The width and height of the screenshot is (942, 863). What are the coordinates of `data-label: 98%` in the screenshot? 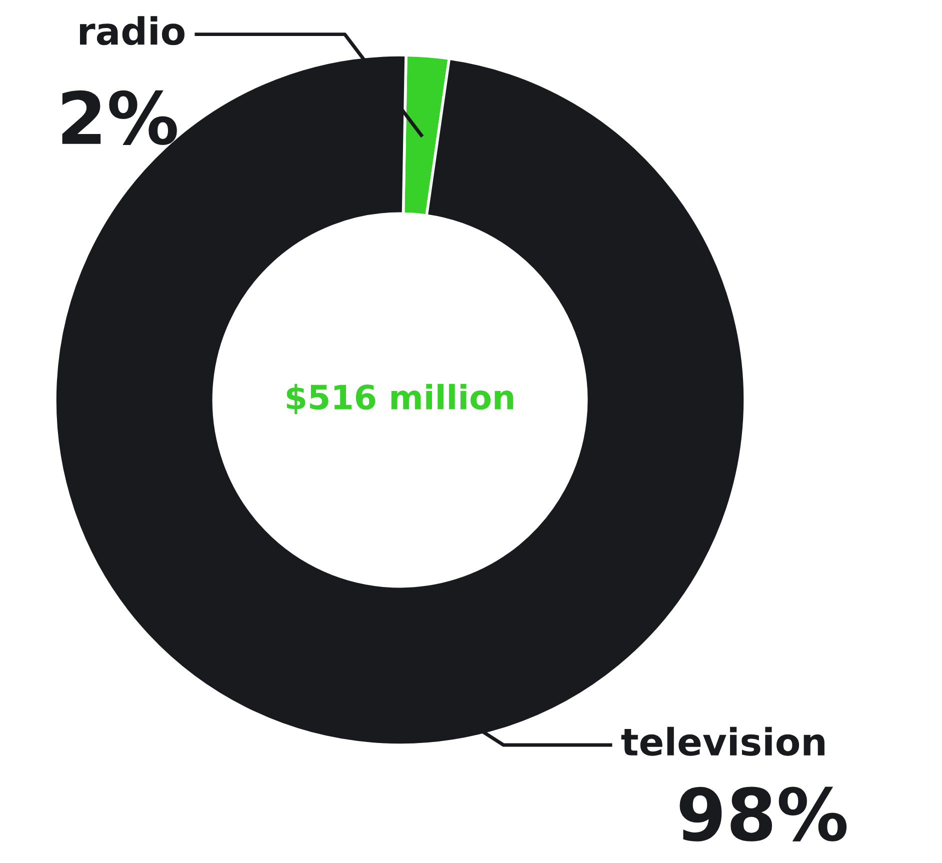 It's located at (763, 814).